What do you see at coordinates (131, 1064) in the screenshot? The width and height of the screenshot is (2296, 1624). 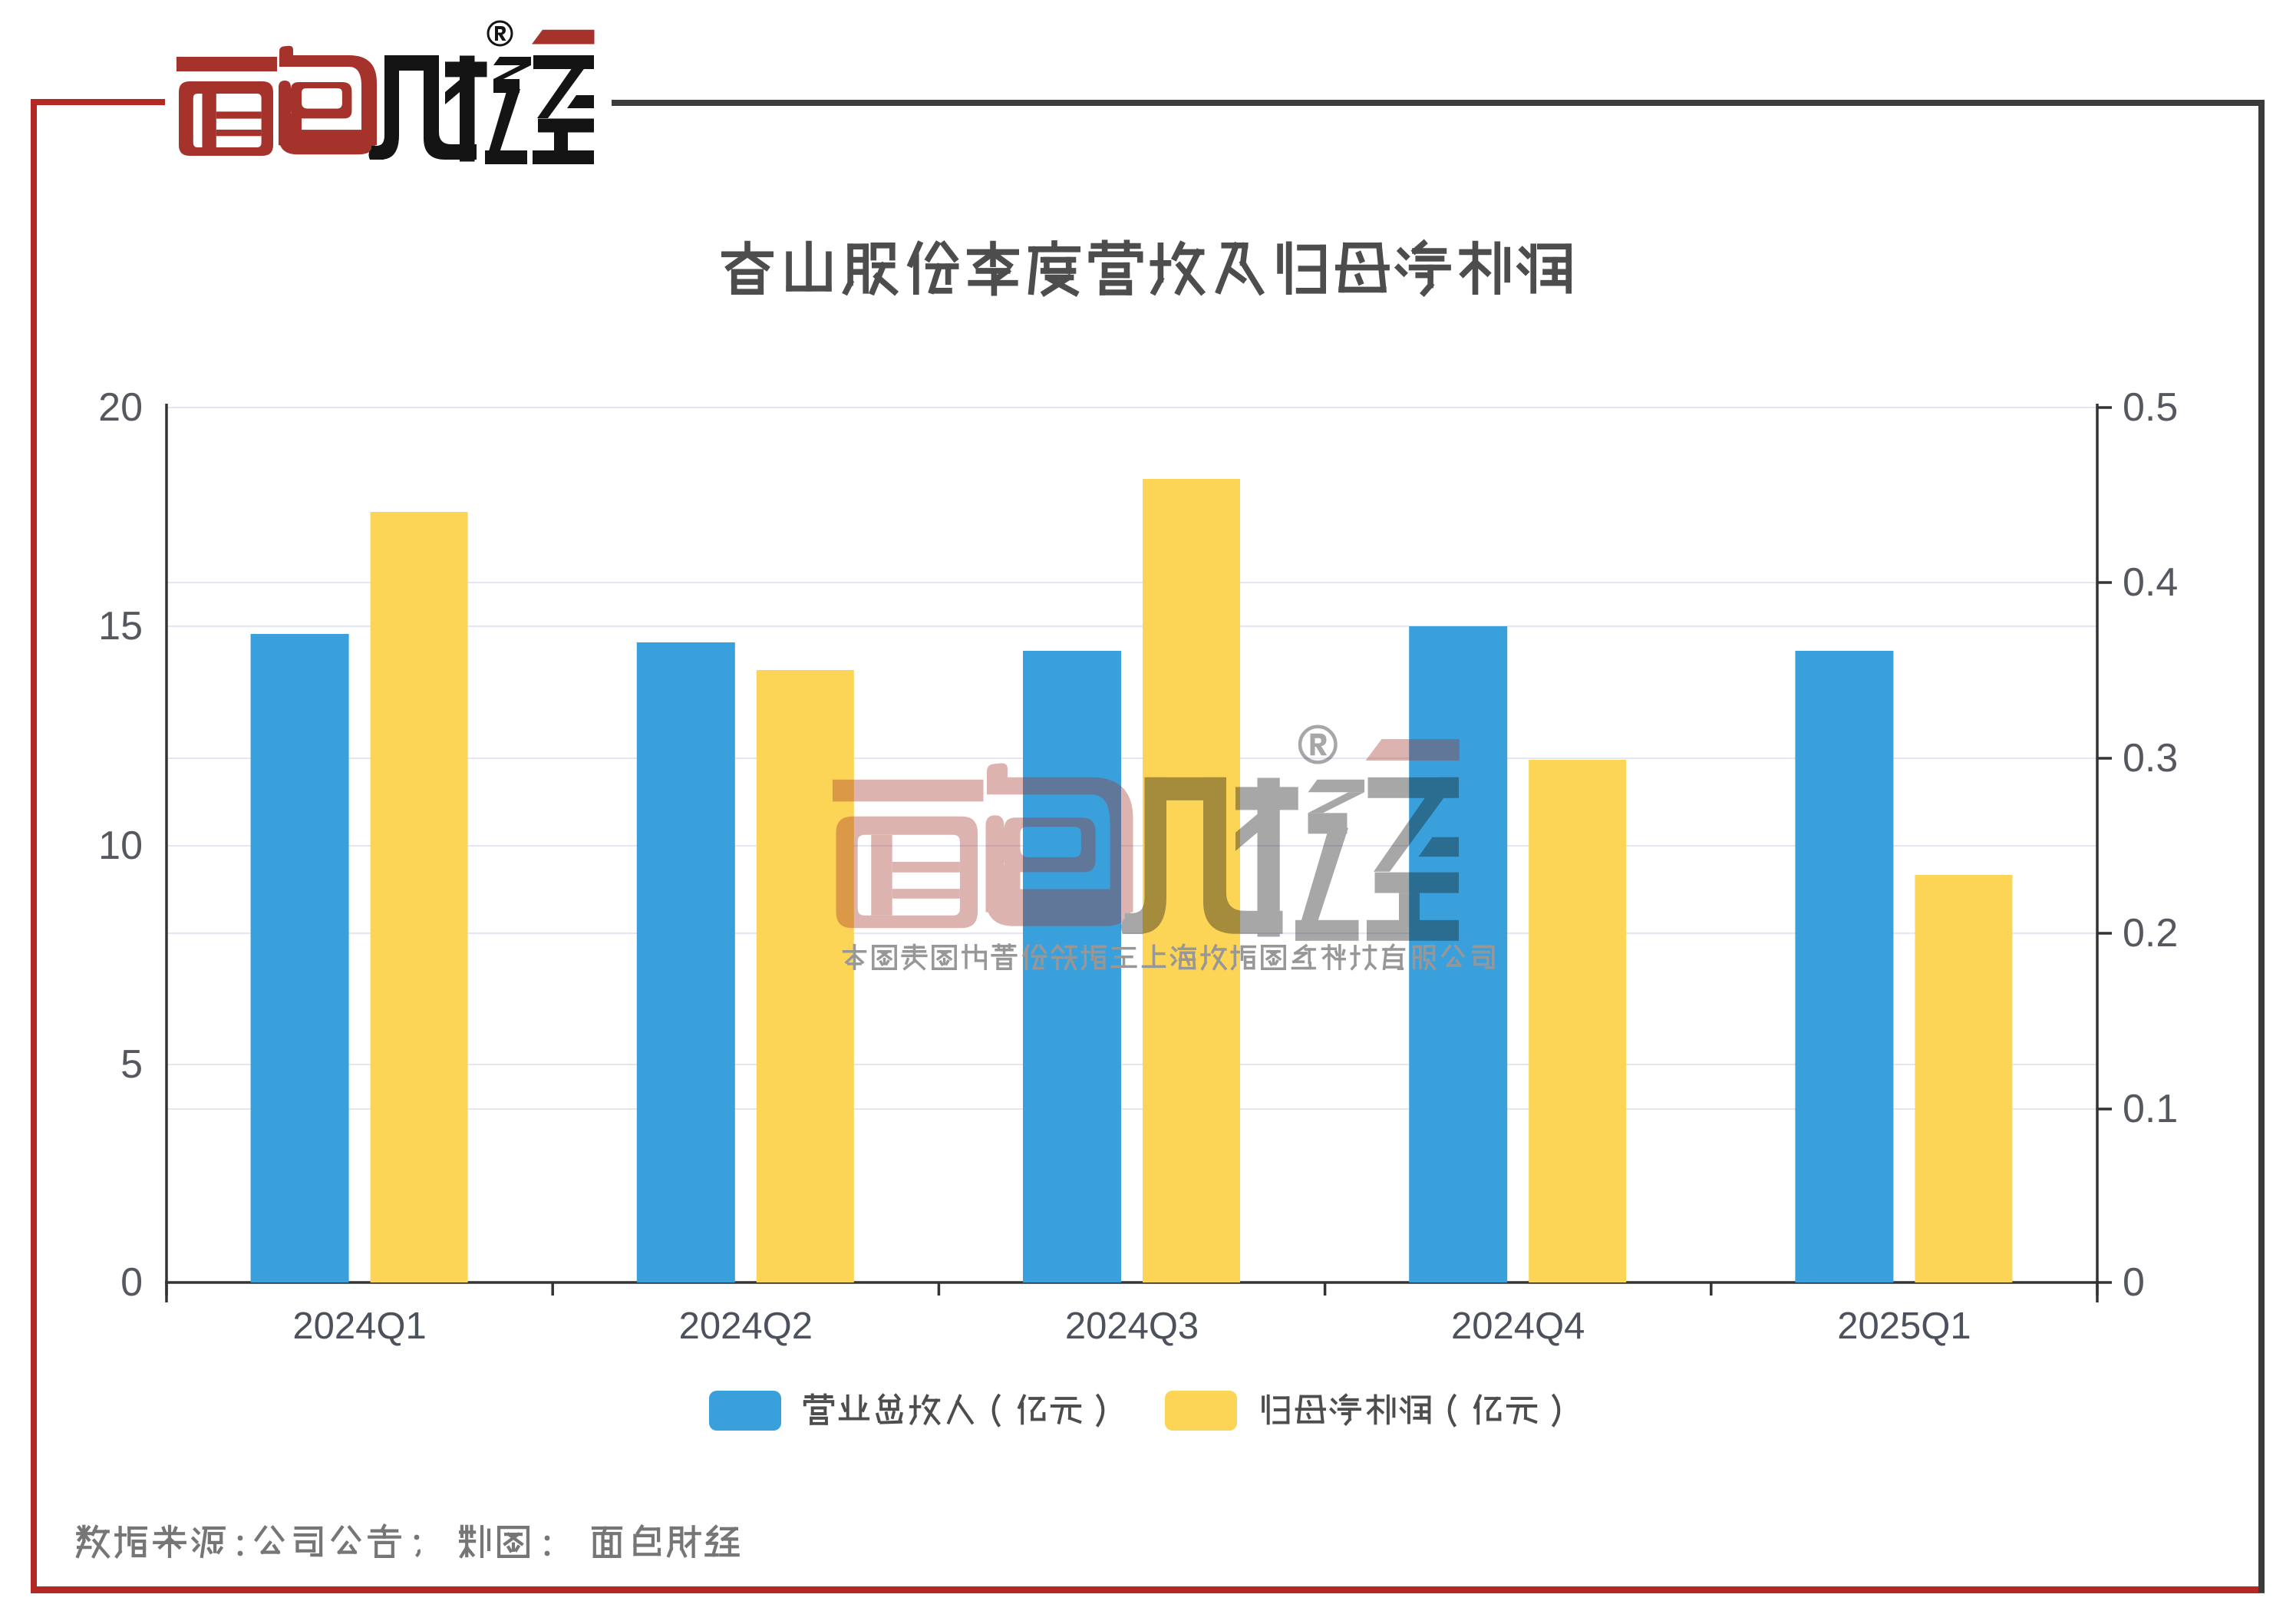 I see `svg-text: 5` at bounding box center [131, 1064].